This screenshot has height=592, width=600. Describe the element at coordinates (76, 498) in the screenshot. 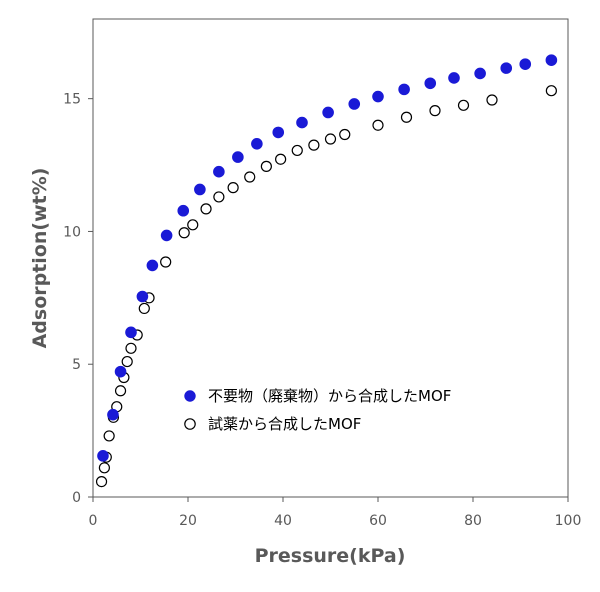

I see `y-tick-label: 0` at that location.